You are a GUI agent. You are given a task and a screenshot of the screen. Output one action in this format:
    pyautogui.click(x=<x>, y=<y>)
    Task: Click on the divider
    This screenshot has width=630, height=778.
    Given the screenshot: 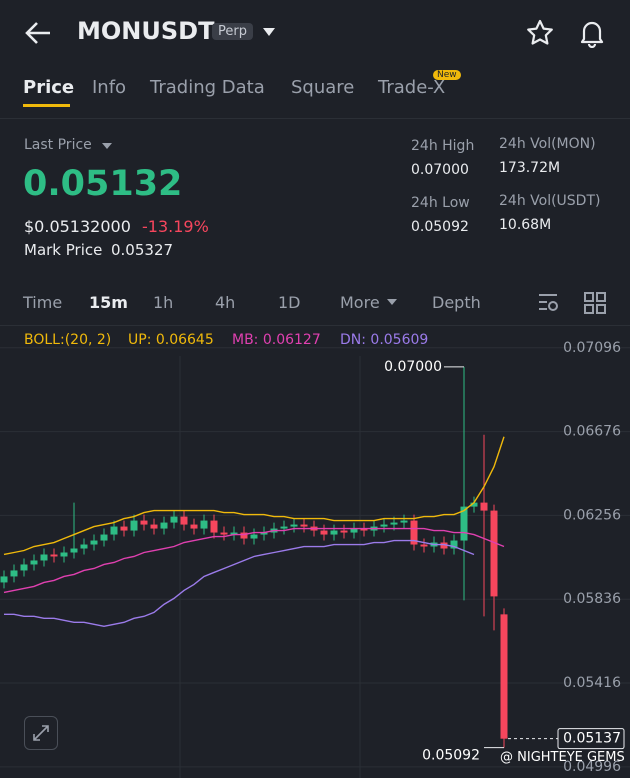 What is the action you would take?
    pyautogui.click(x=315, y=118)
    